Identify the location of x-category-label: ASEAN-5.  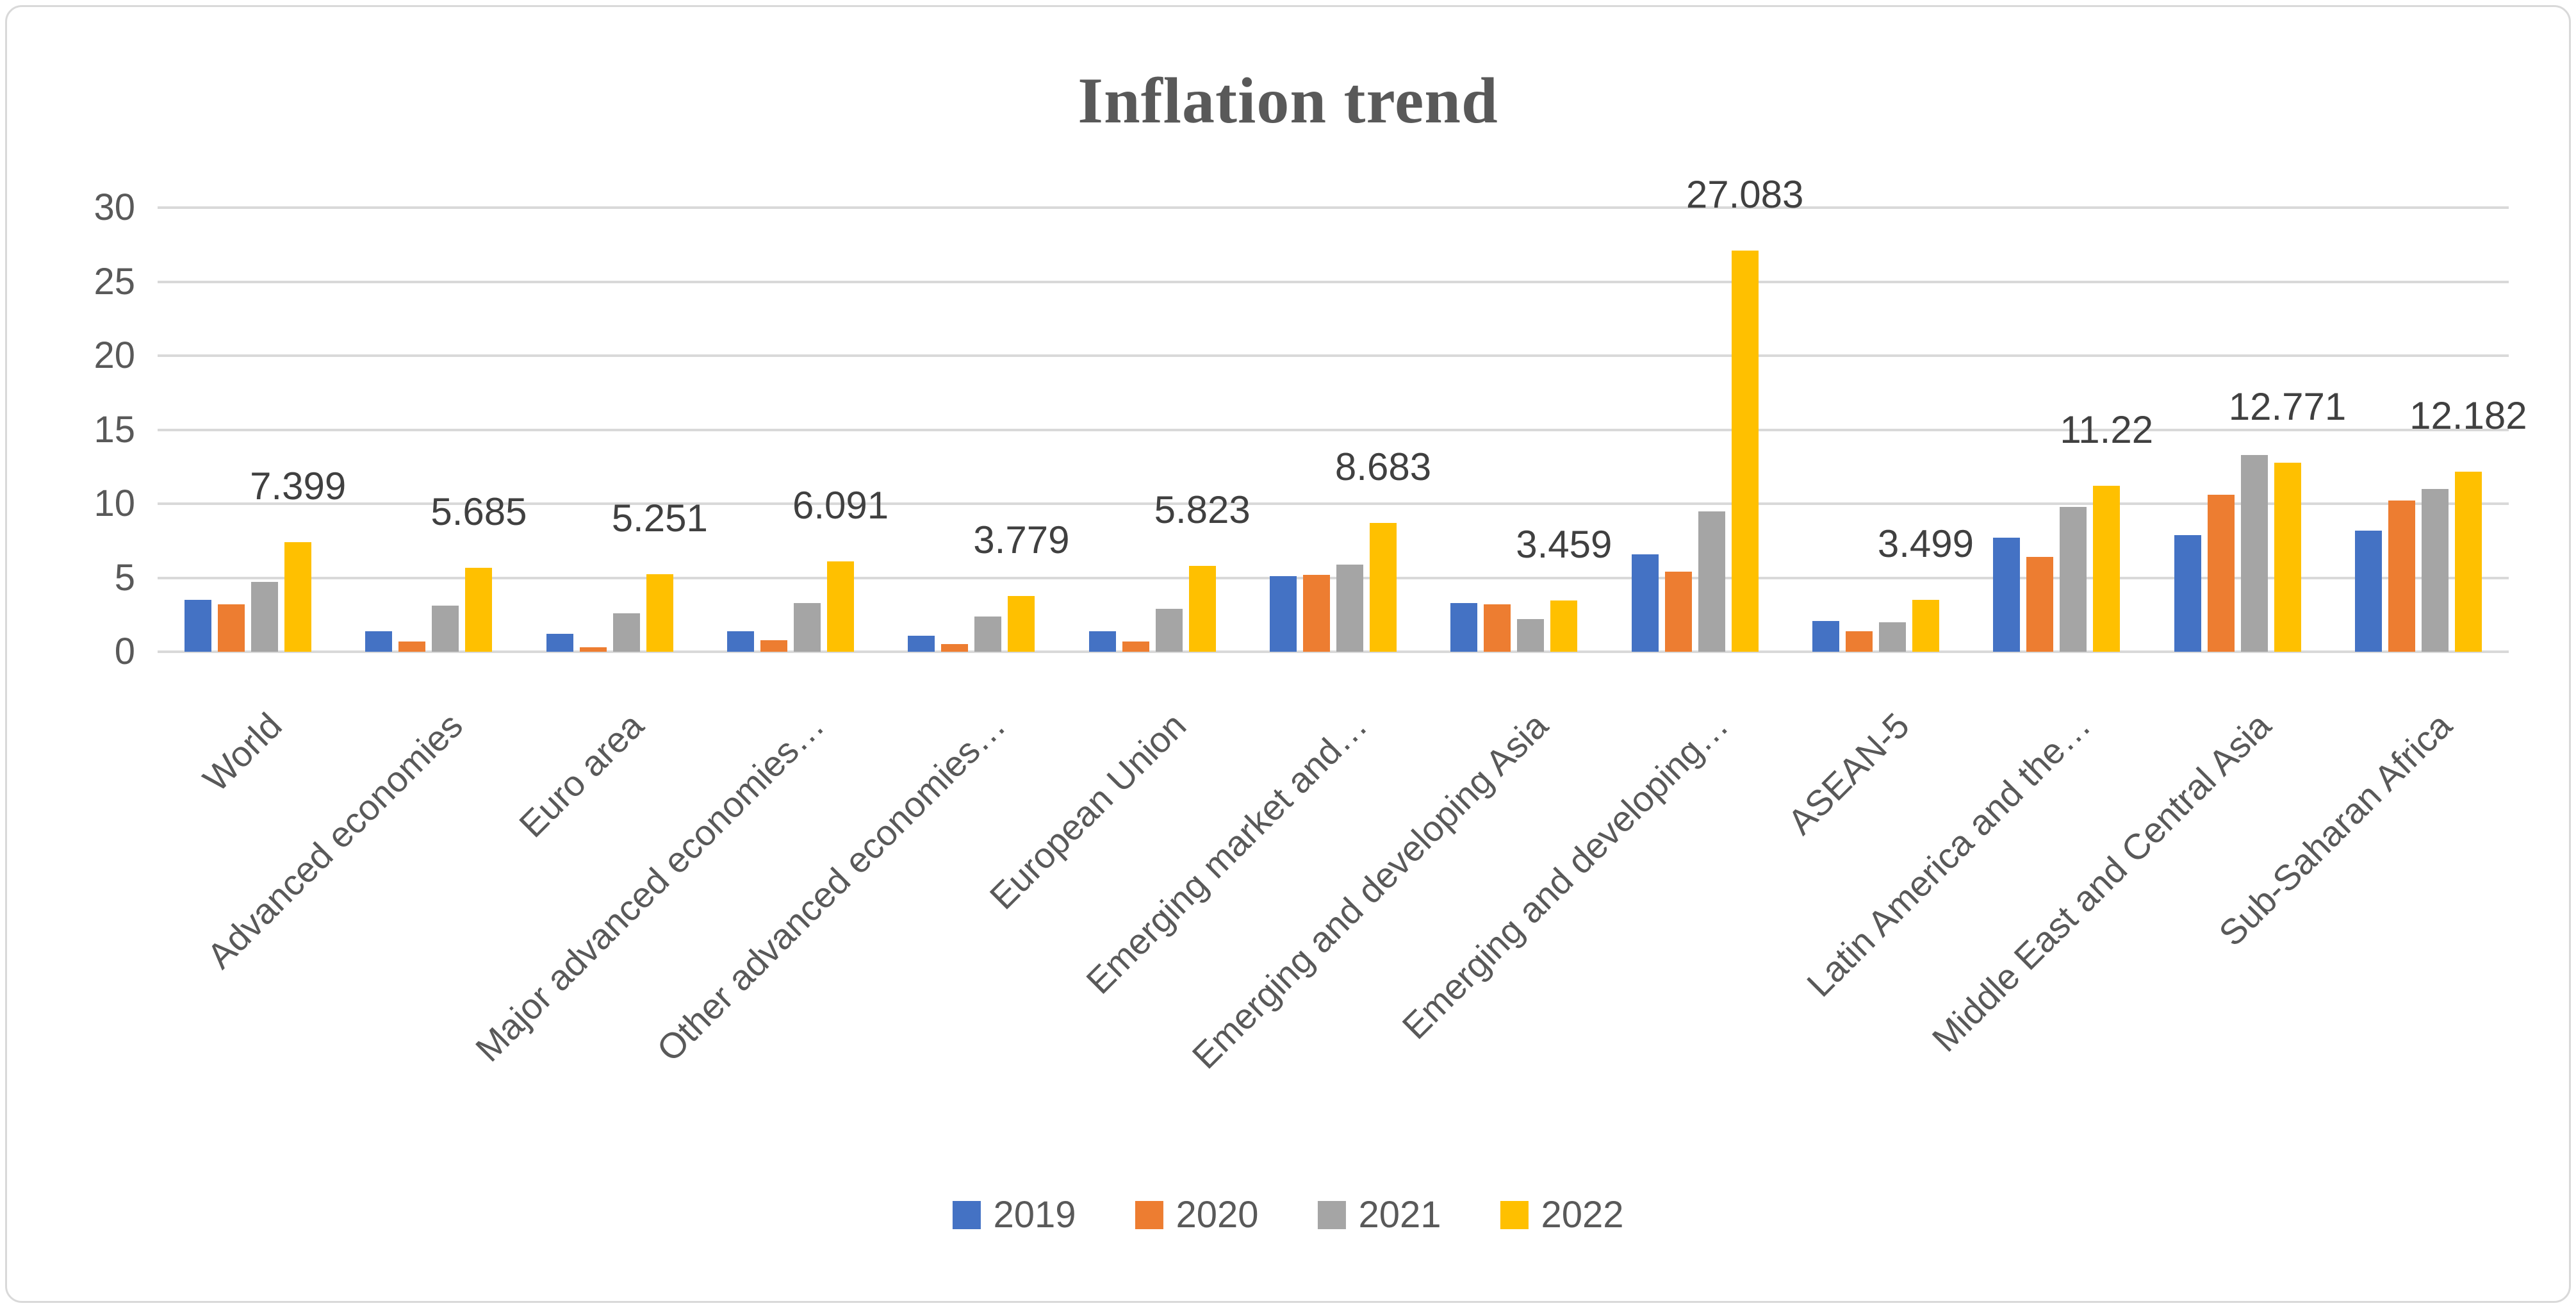
(1848, 773).